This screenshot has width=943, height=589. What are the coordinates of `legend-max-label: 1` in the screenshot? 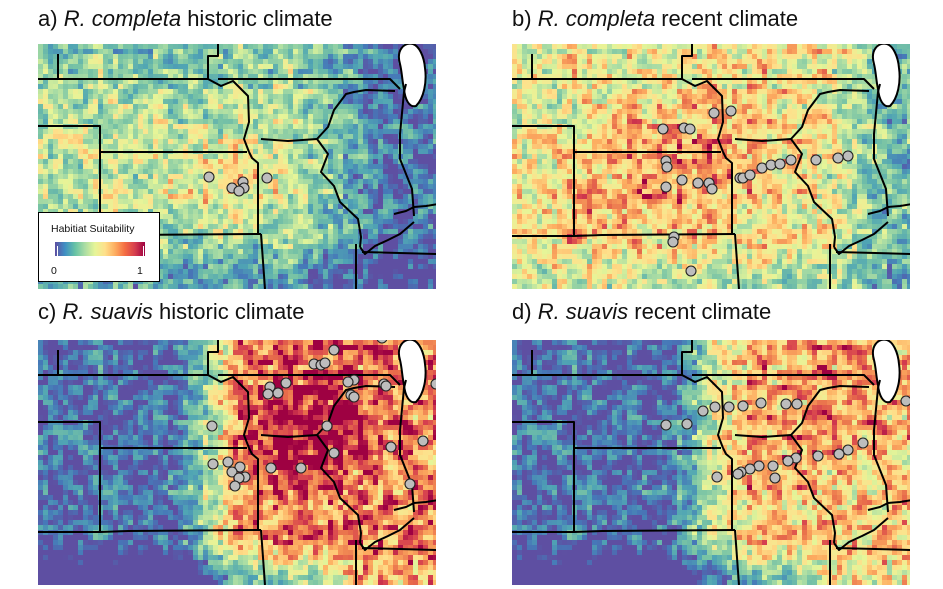 It's located at (140, 271).